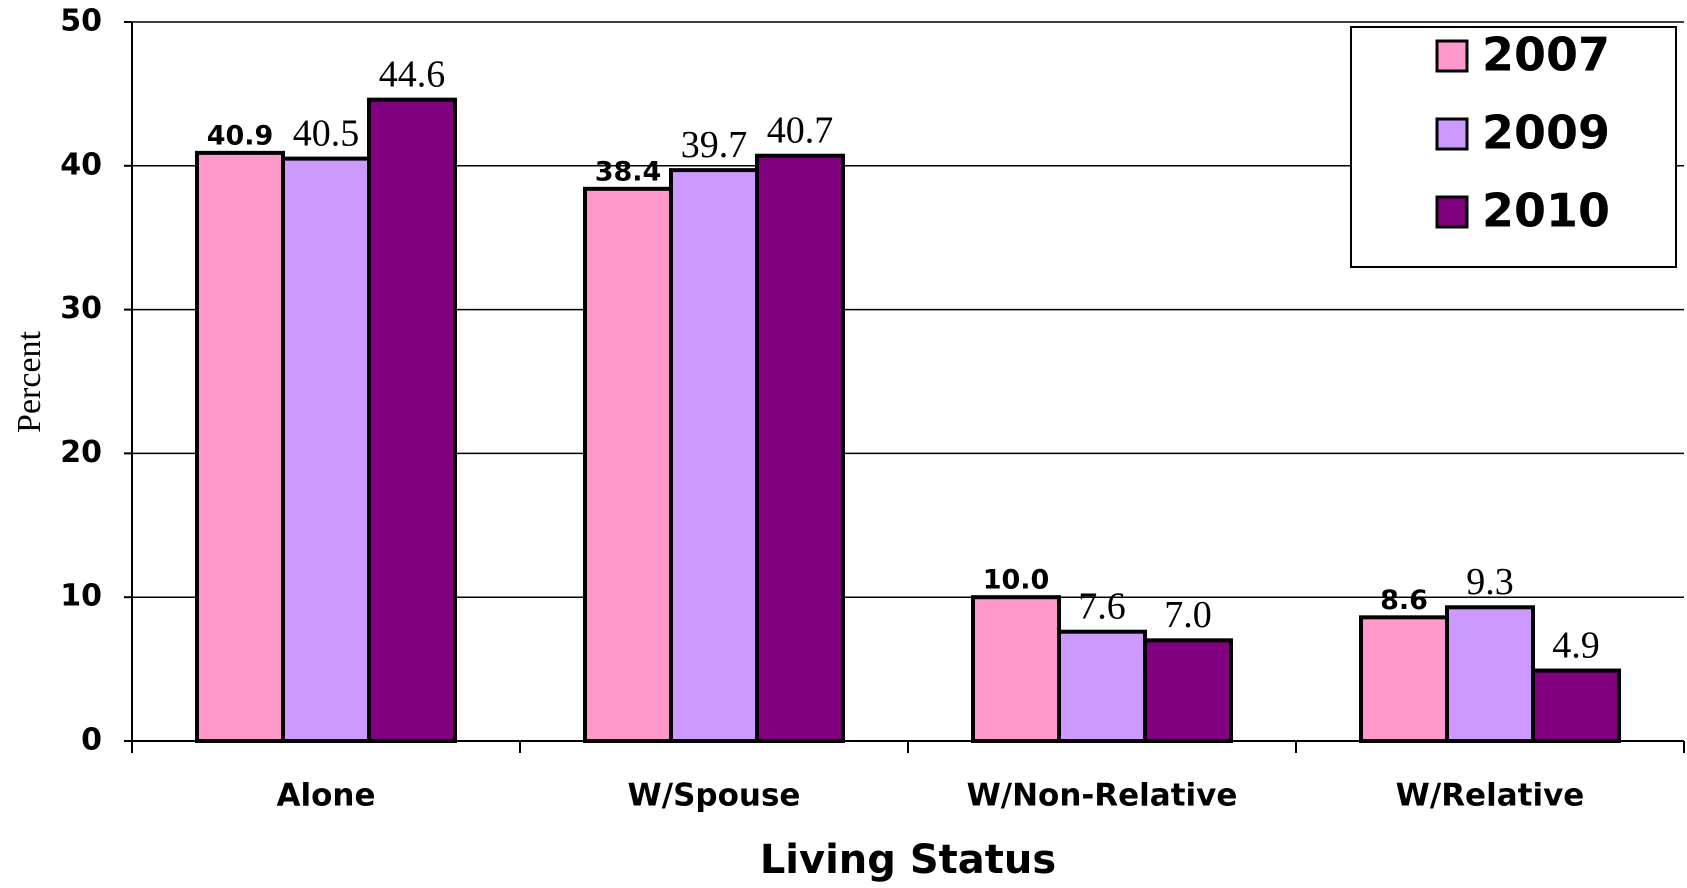  I want to click on x-tick-label: W/Non-Relative, so click(1102, 796).